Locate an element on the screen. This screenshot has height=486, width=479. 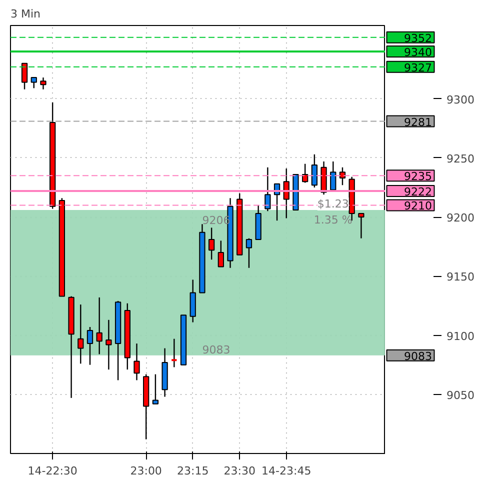
y-tick-label: 9300 is located at coordinates (460, 99).